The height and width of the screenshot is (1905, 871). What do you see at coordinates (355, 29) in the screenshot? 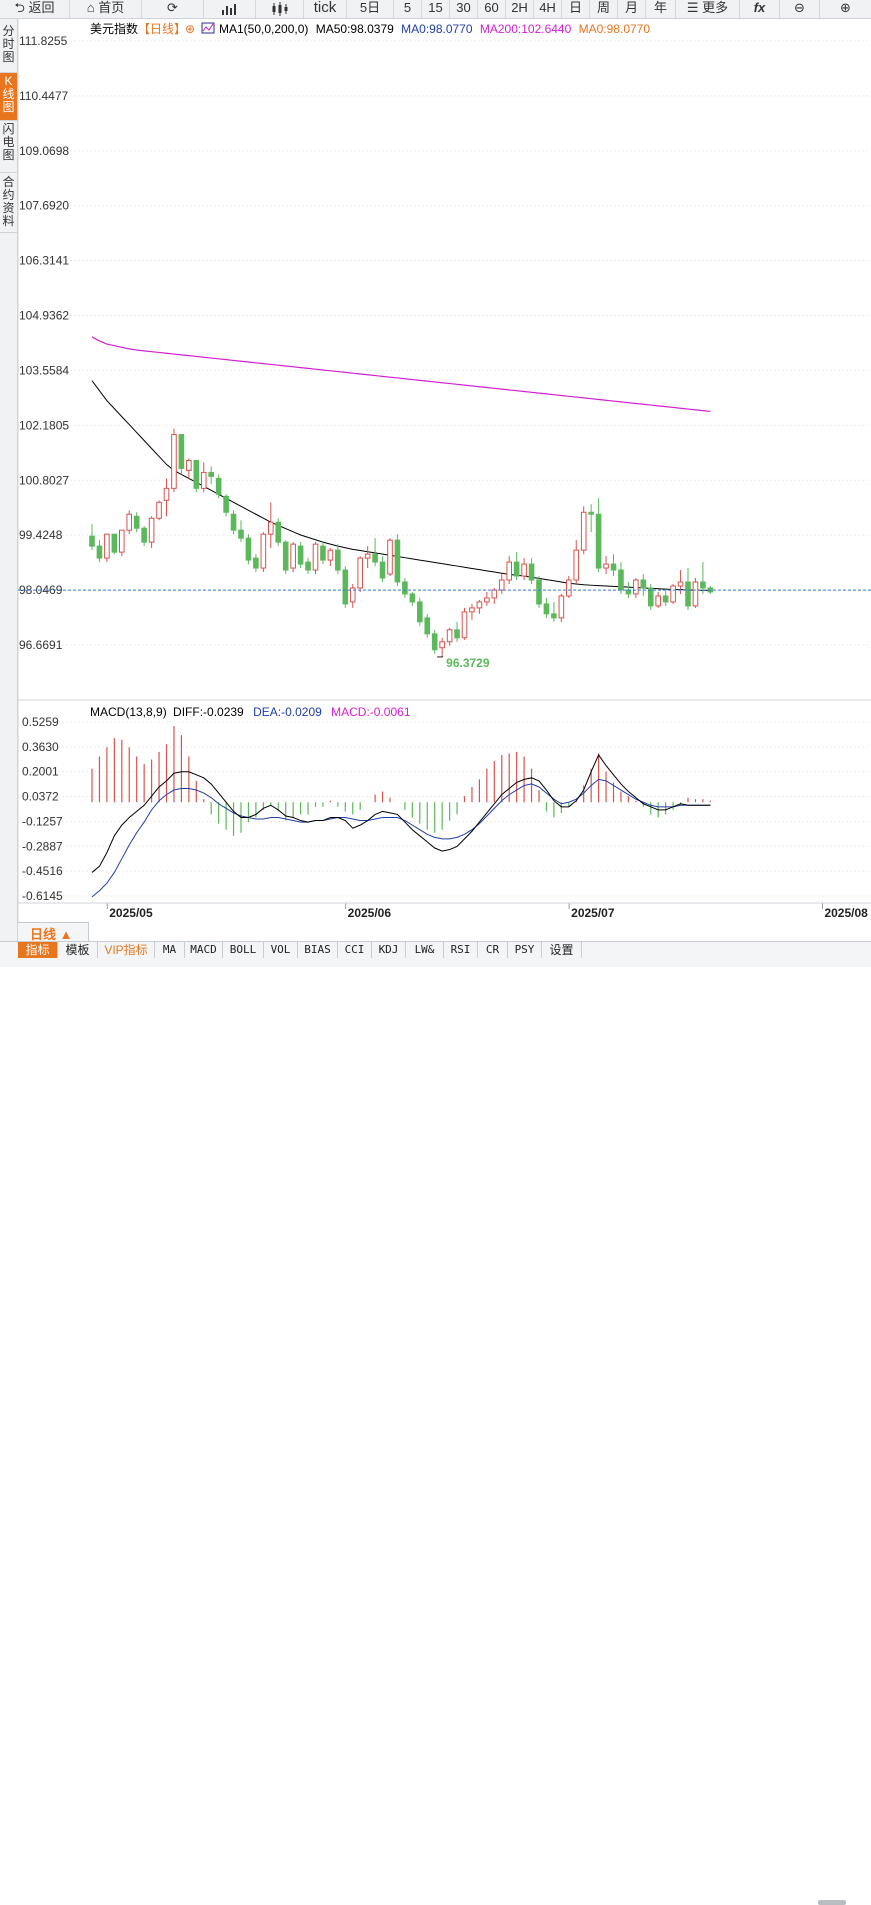
I see `ma50-value: MA50:98.0379` at bounding box center [355, 29].